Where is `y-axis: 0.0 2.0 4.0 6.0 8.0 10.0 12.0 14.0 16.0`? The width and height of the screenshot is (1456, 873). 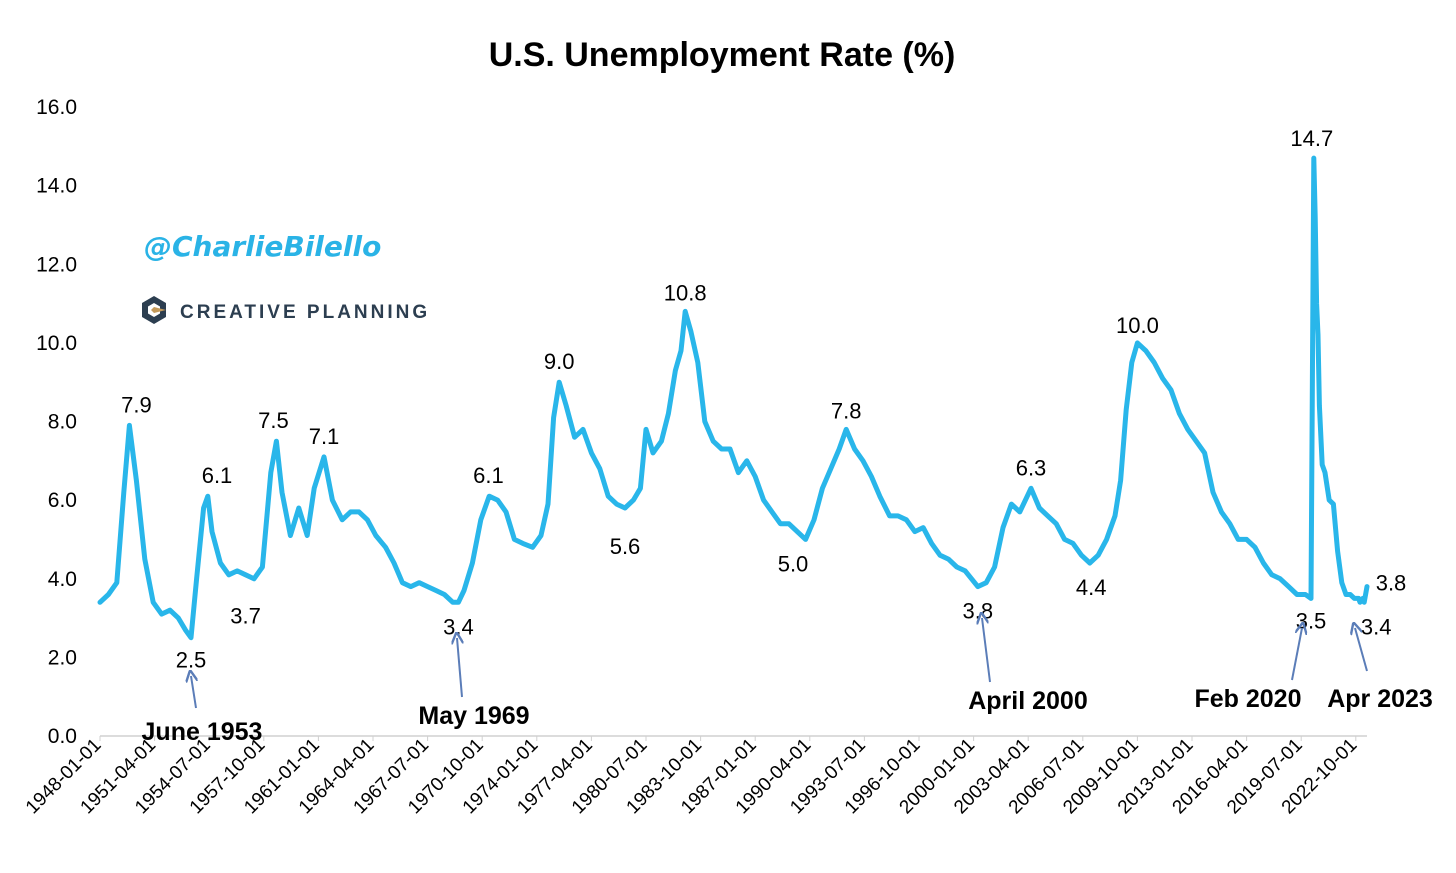 y-axis: 0.0 2.0 4.0 6.0 8.0 10.0 12.0 14.0 16.0 is located at coordinates (56, 422).